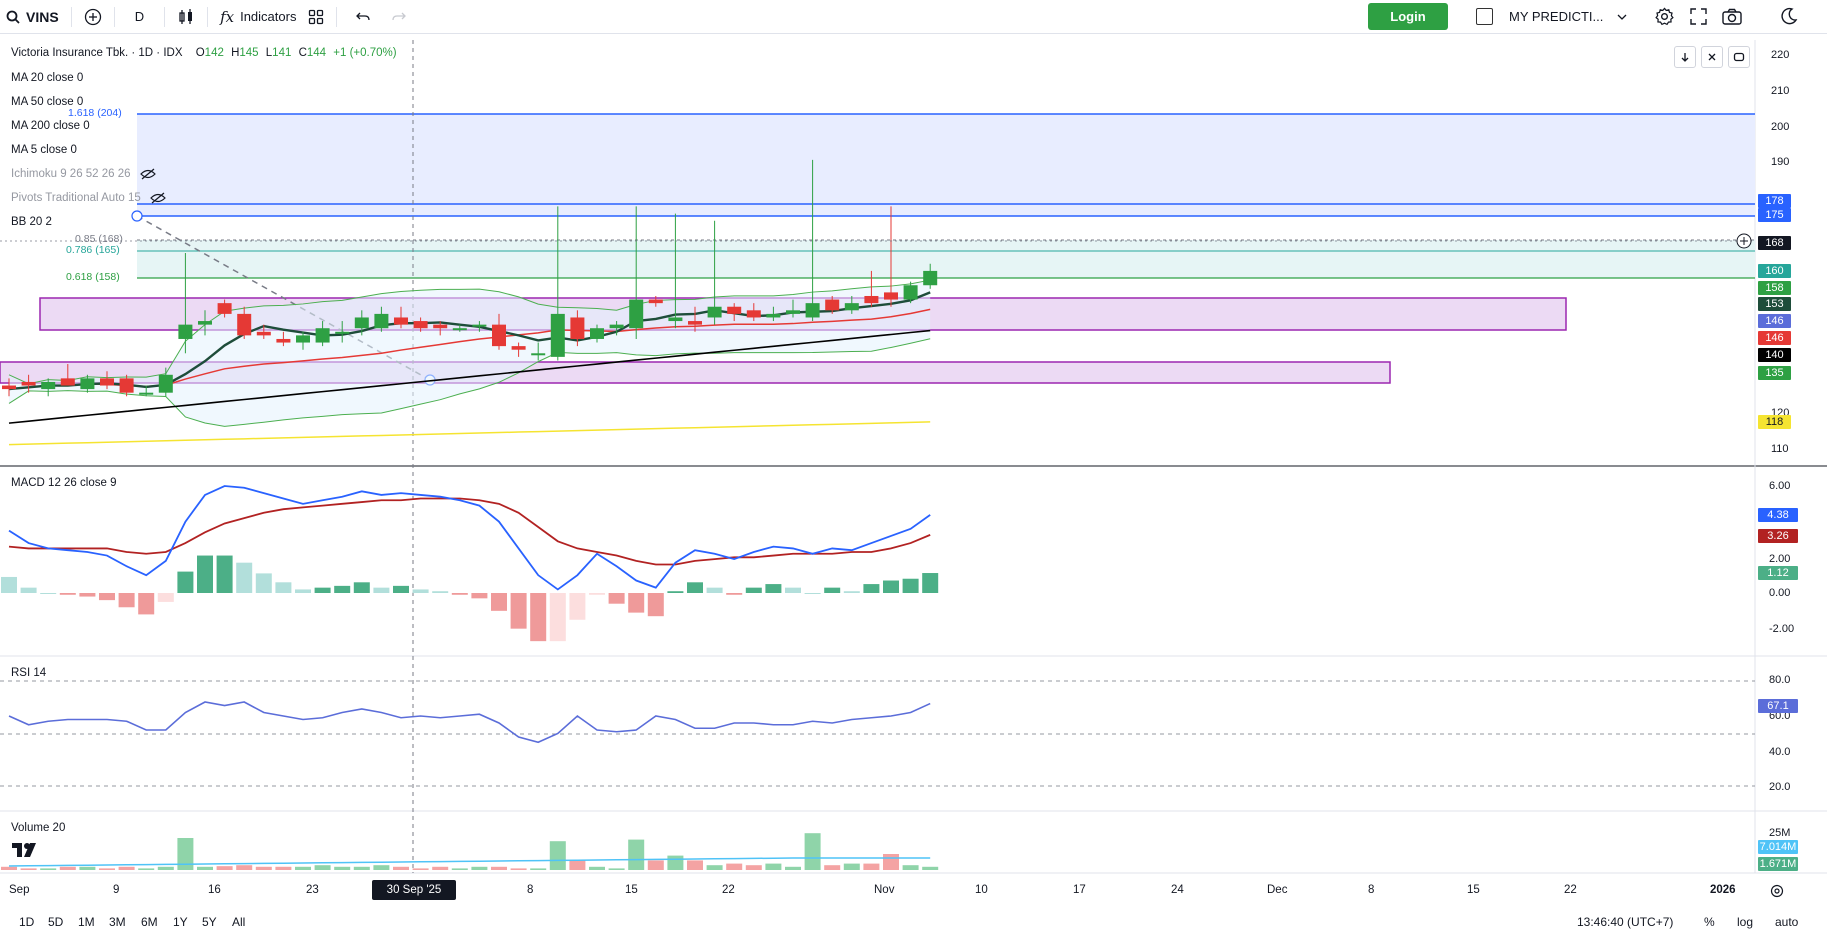  What do you see at coordinates (728, 890) in the screenshot?
I see `time-tick-label: 22` at bounding box center [728, 890].